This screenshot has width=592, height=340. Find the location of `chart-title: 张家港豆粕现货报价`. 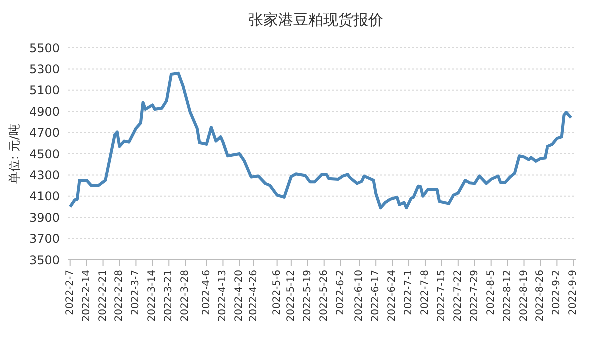

chart-title: 张家港豆粕现货报价 is located at coordinates (316, 20).